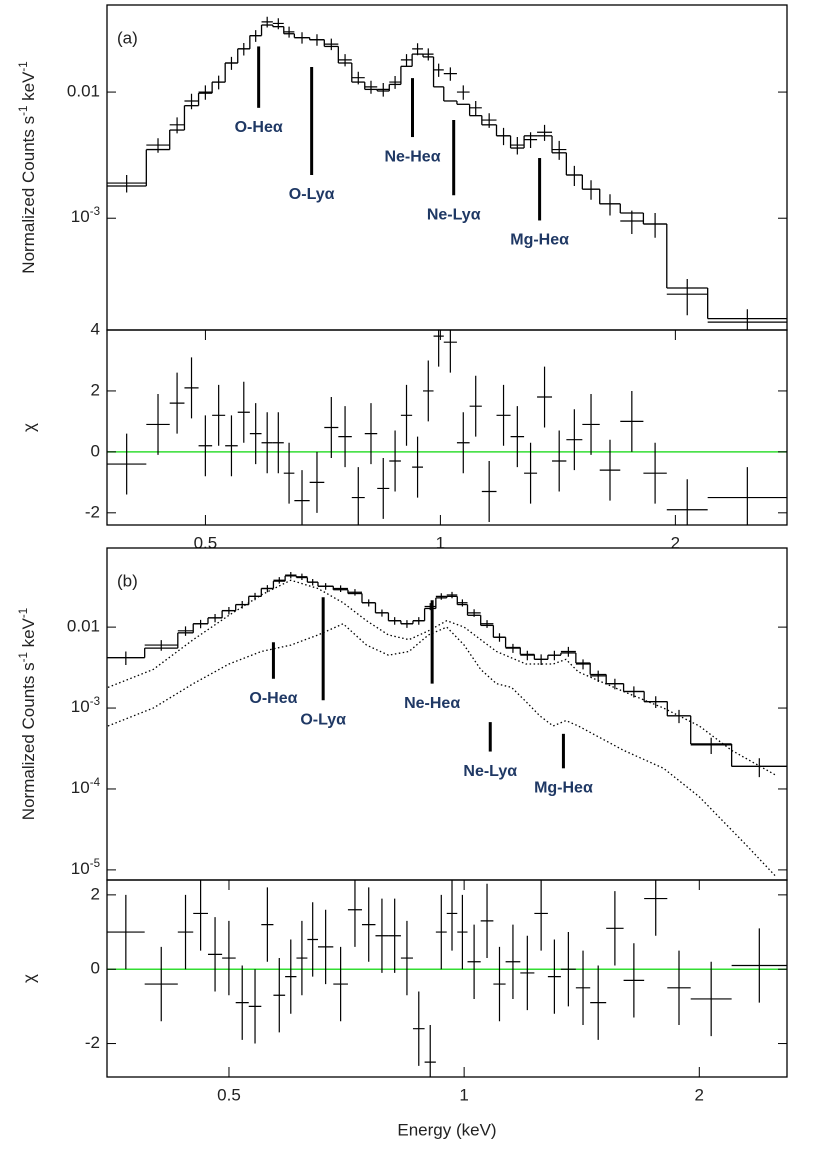  Describe the element at coordinates (95, 702) in the screenshot. I see `superscript: -3` at that location.